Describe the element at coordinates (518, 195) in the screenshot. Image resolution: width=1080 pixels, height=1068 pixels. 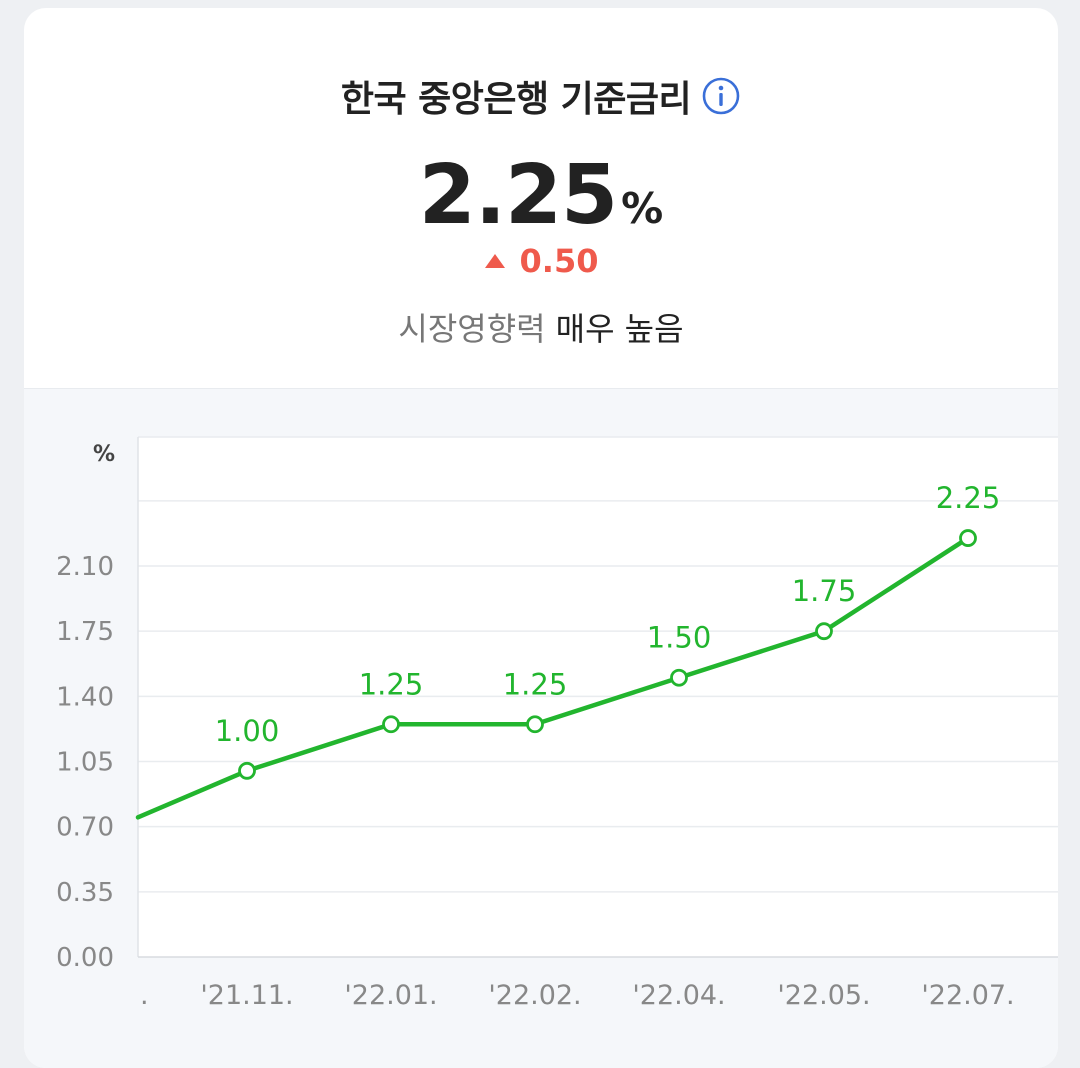
I see `rate-value: 2.25` at that location.